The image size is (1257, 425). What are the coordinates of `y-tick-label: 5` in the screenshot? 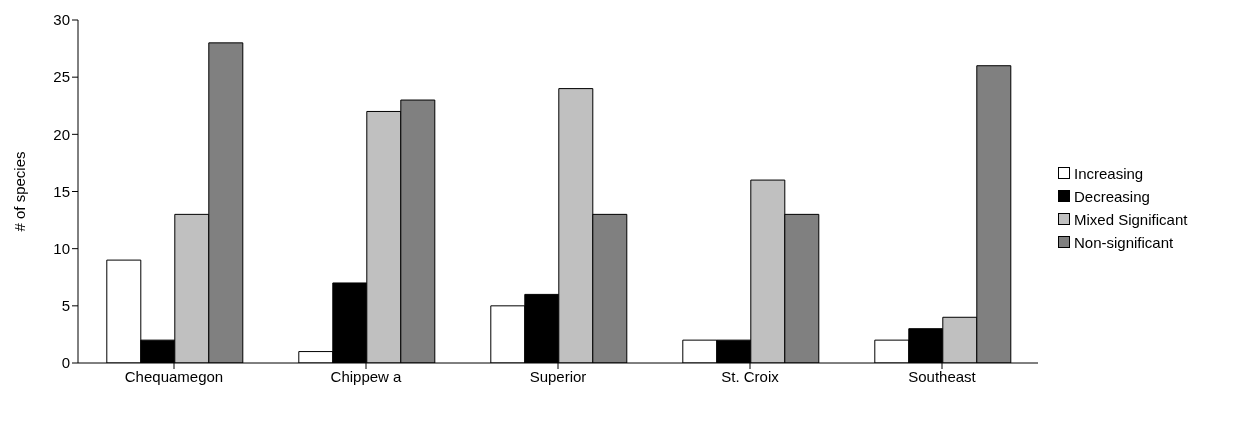 It's located at (65, 306).